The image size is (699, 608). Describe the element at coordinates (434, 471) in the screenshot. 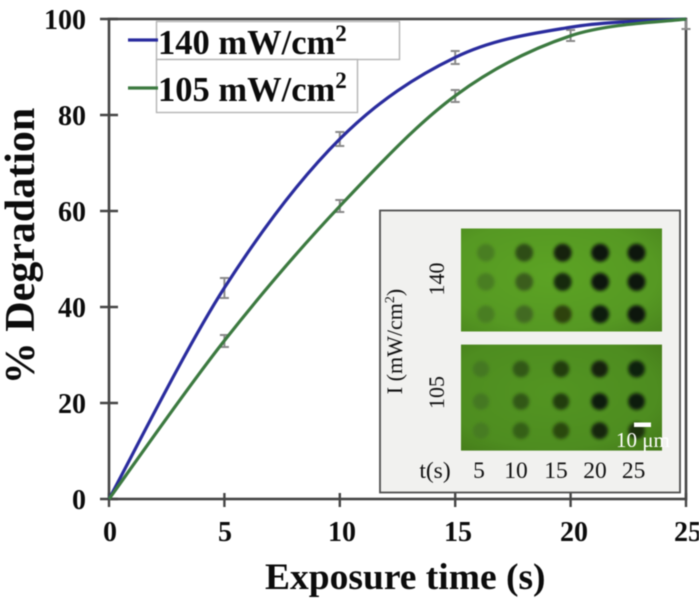

I see `svg-text: t(s)` at that location.